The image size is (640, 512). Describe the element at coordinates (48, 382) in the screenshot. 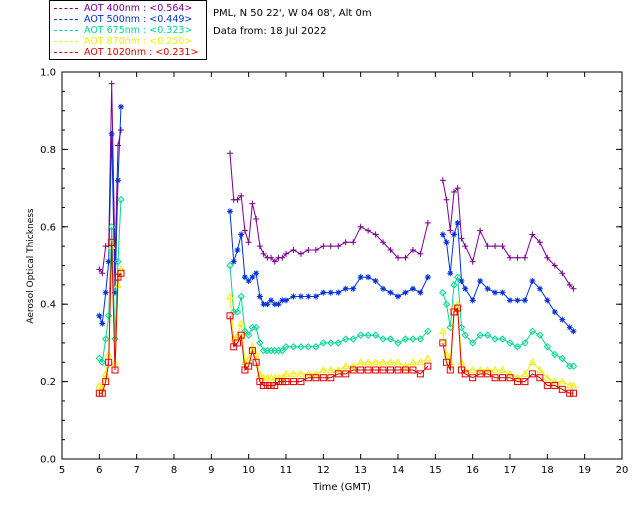

I see `y-tick-label: 0.2` at that location.